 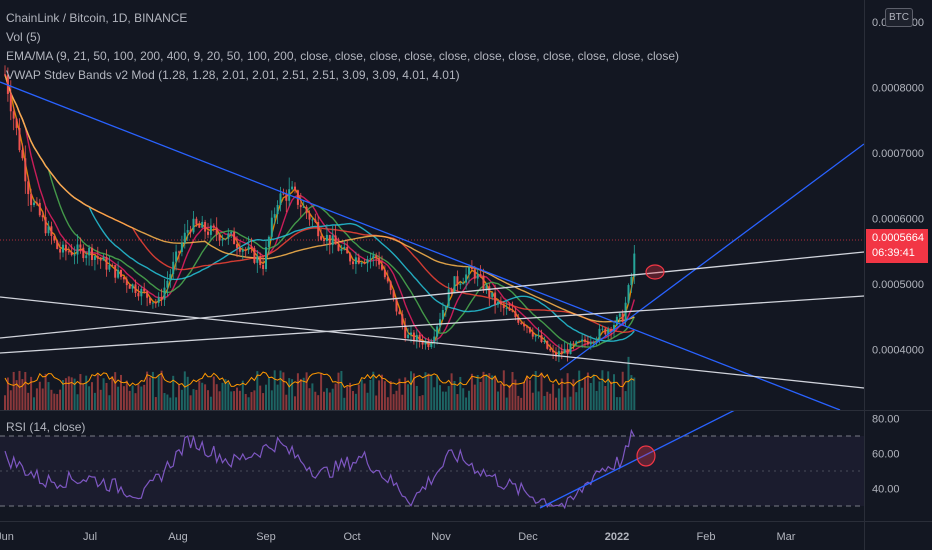 What do you see at coordinates (398, 537) in the screenshot?
I see `time-axis: Jun Jul Aug Sep Oct Nov Dec 2022 Feb Mar` at bounding box center [398, 537].